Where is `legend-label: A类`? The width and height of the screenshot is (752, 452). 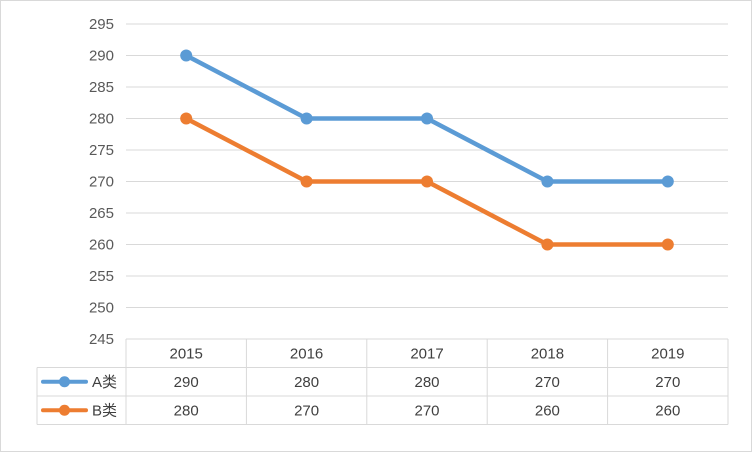
legend-label: A类 is located at coordinates (104, 382).